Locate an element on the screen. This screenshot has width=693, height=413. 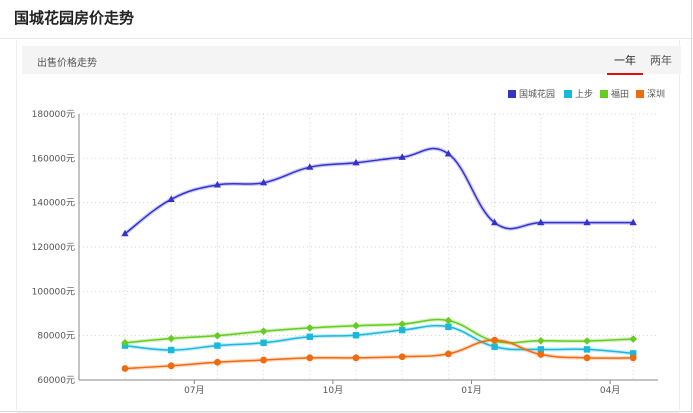
y-tick-label: 100000元 is located at coordinates (53, 292).